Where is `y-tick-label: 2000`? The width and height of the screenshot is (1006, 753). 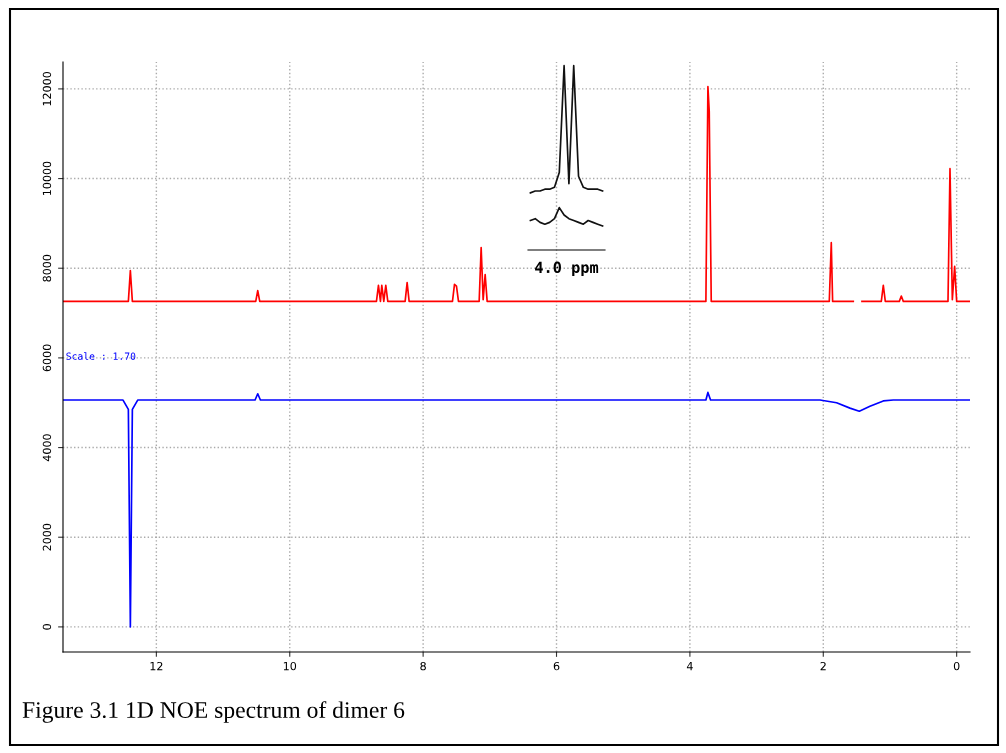
y-tick-label: 2000 is located at coordinates (47, 537).